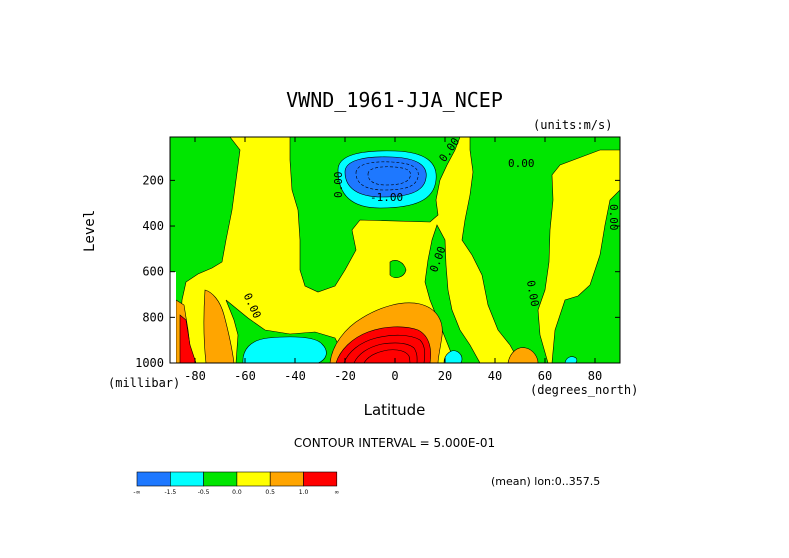 Image resolution: width=789 pixels, height=558 pixels. Describe the element at coordinates (136, 492) in the screenshot. I see `colorbar-label: -∞` at that location.